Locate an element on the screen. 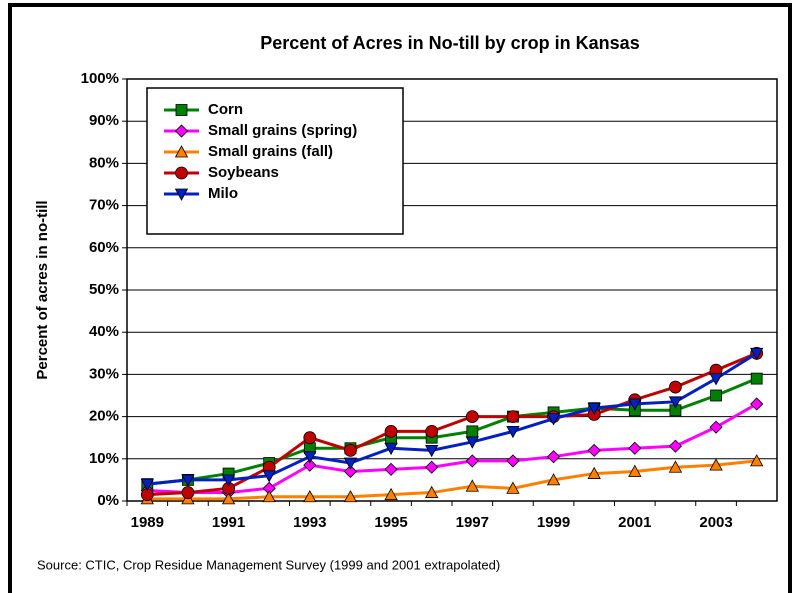 This screenshot has height=593, width=800. x-tick-label: 1999 is located at coordinates (553, 522).